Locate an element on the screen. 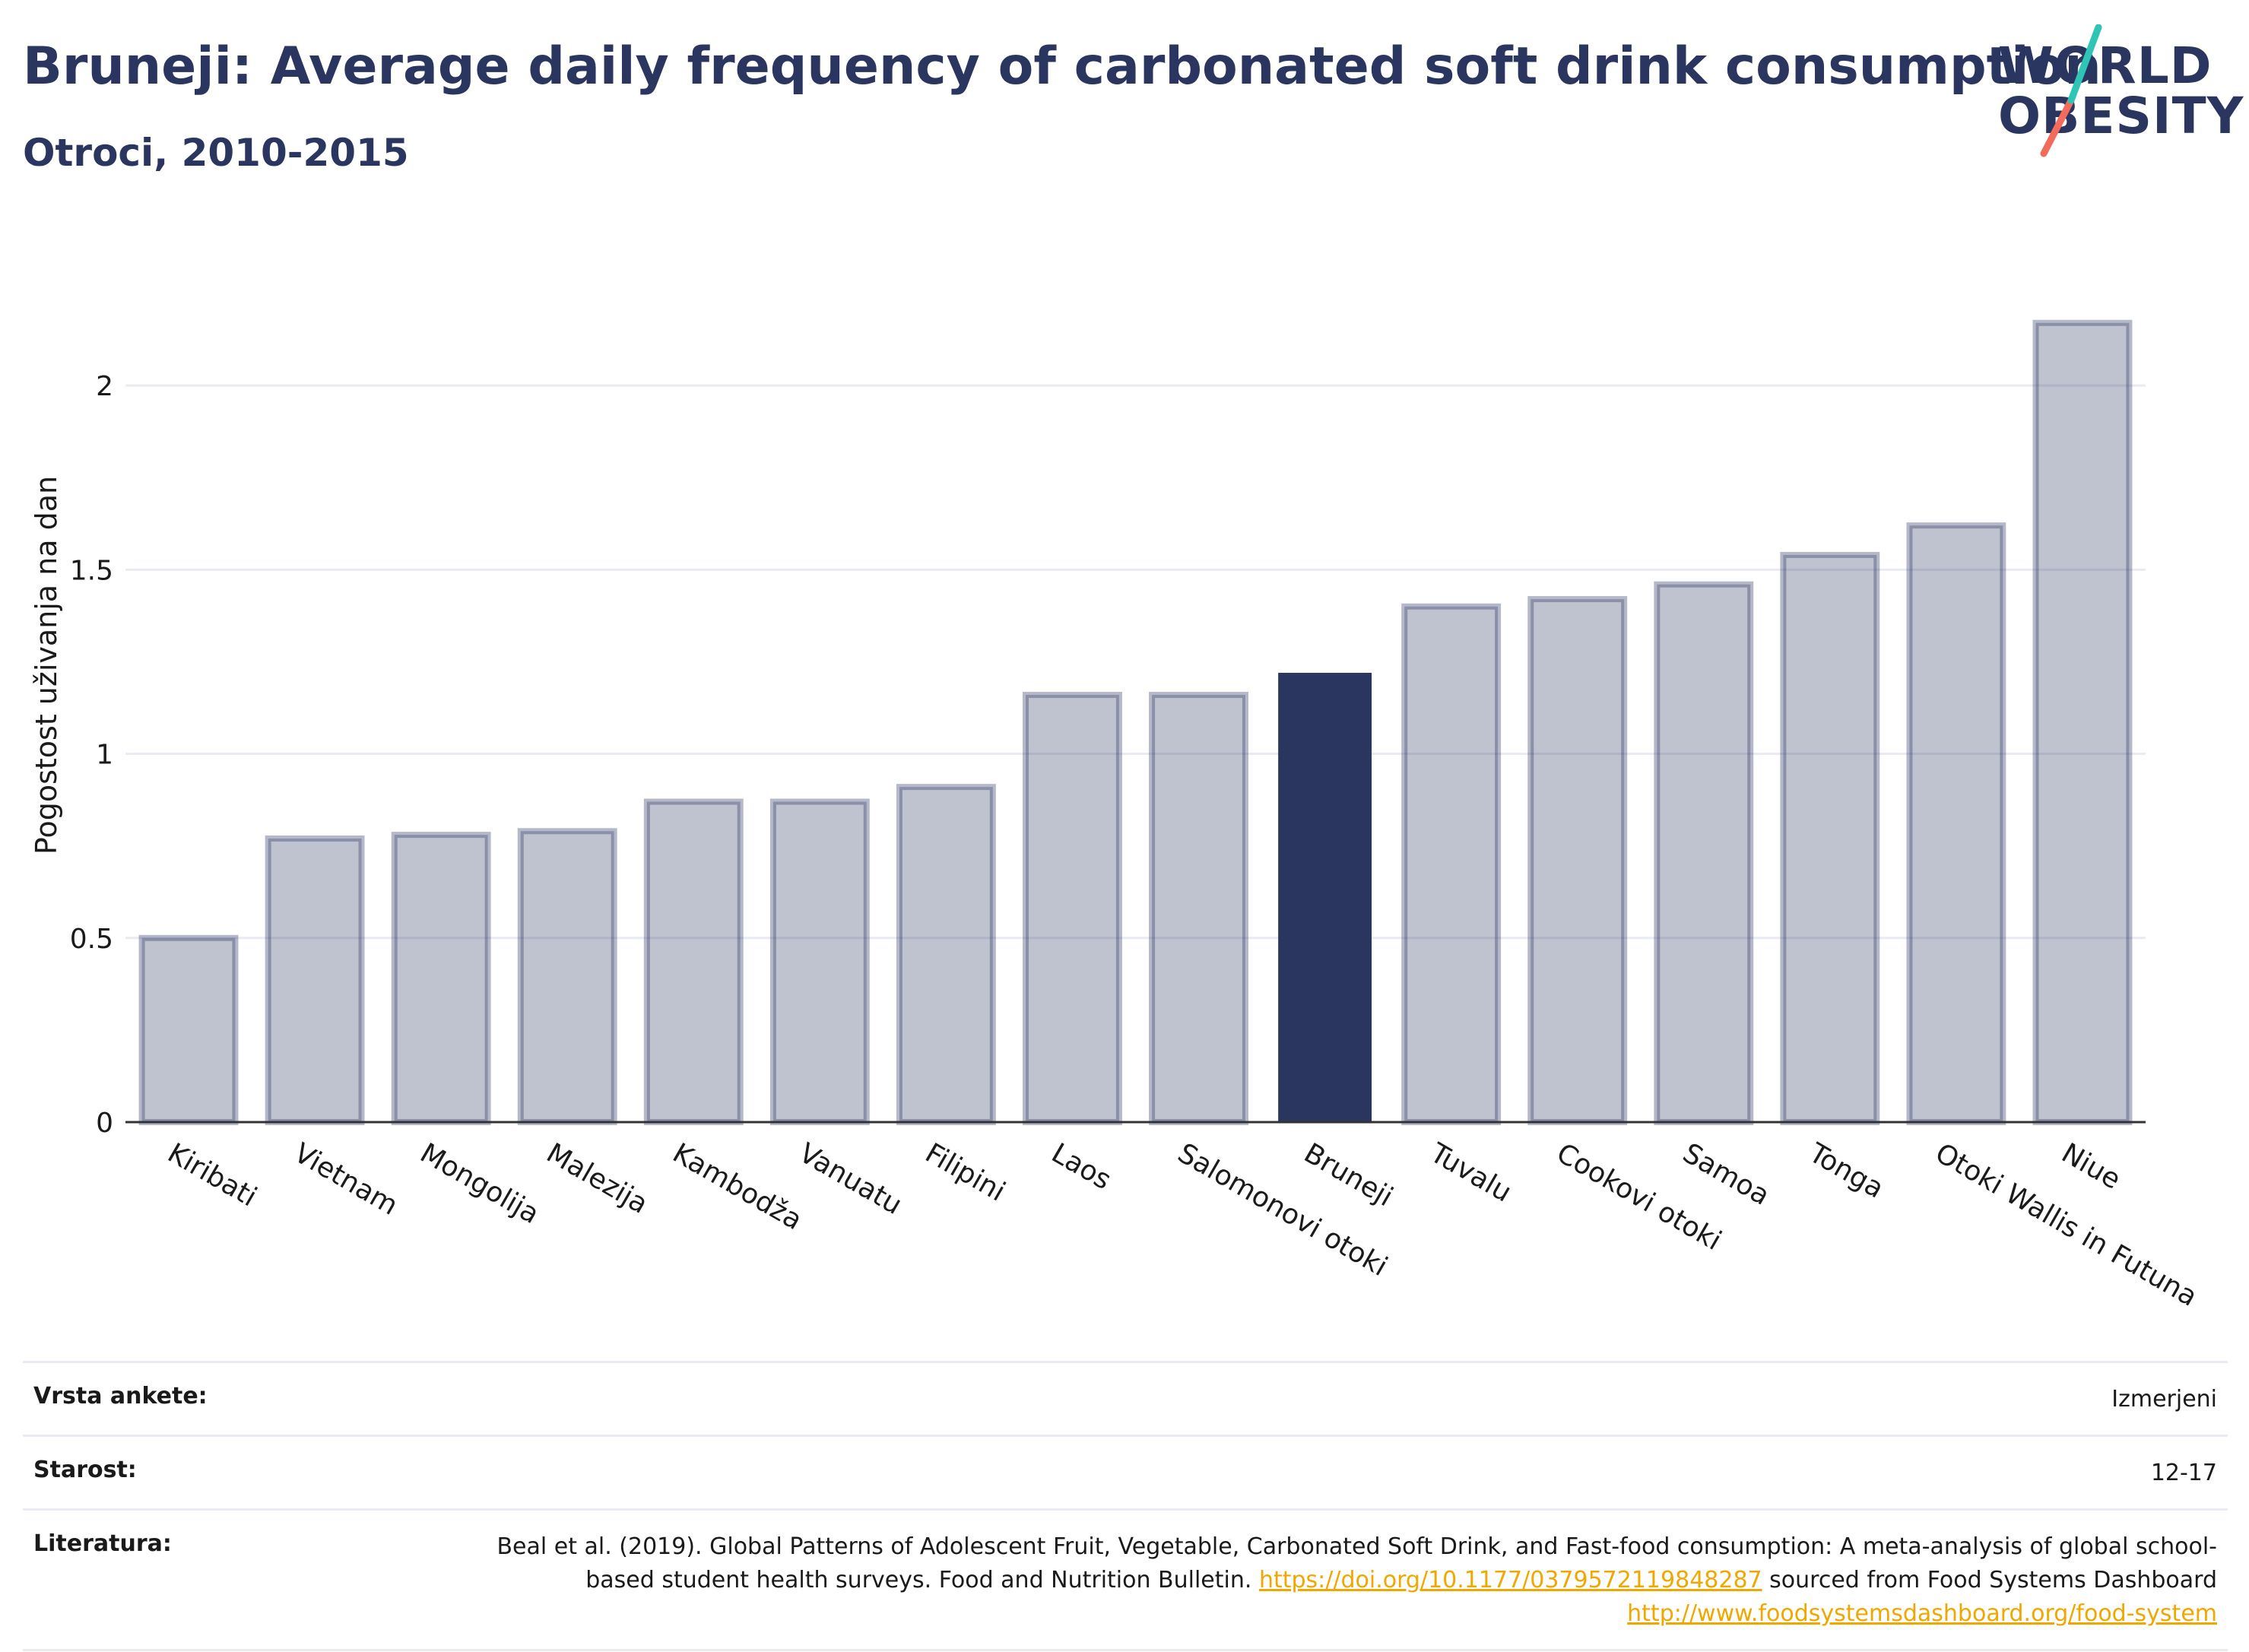 This screenshot has width=2249, height=1652. x-tick-label: Samoa is located at coordinates (1726, 1174).